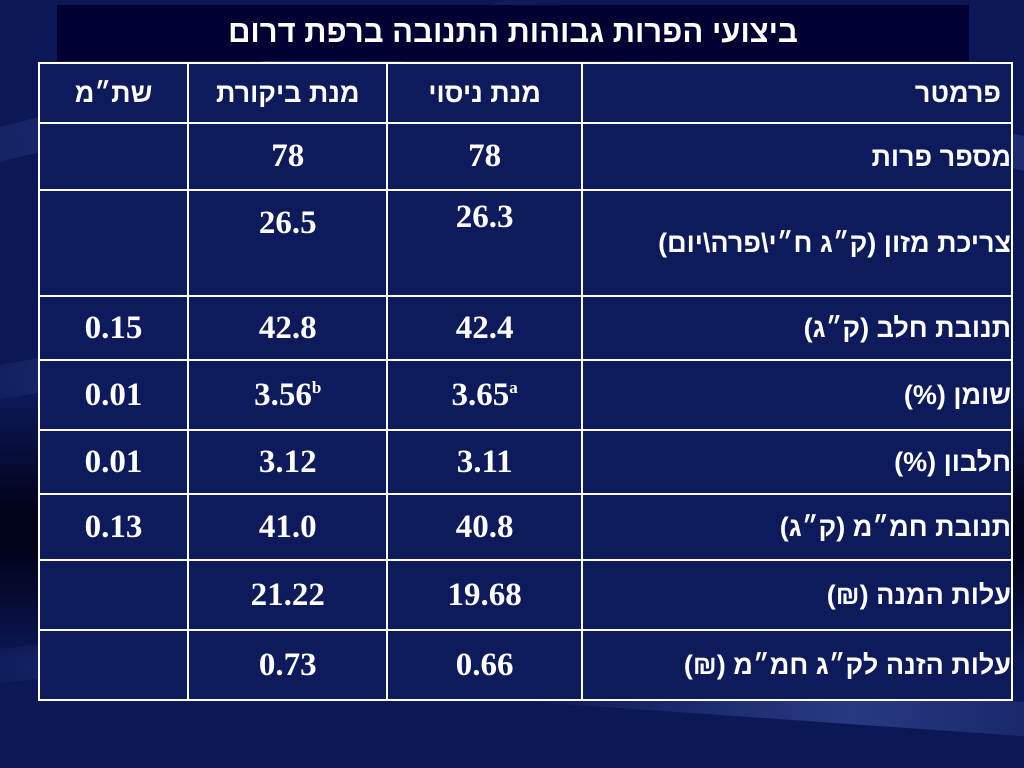  I want to click on row-control: 26.5, so click(288, 243).